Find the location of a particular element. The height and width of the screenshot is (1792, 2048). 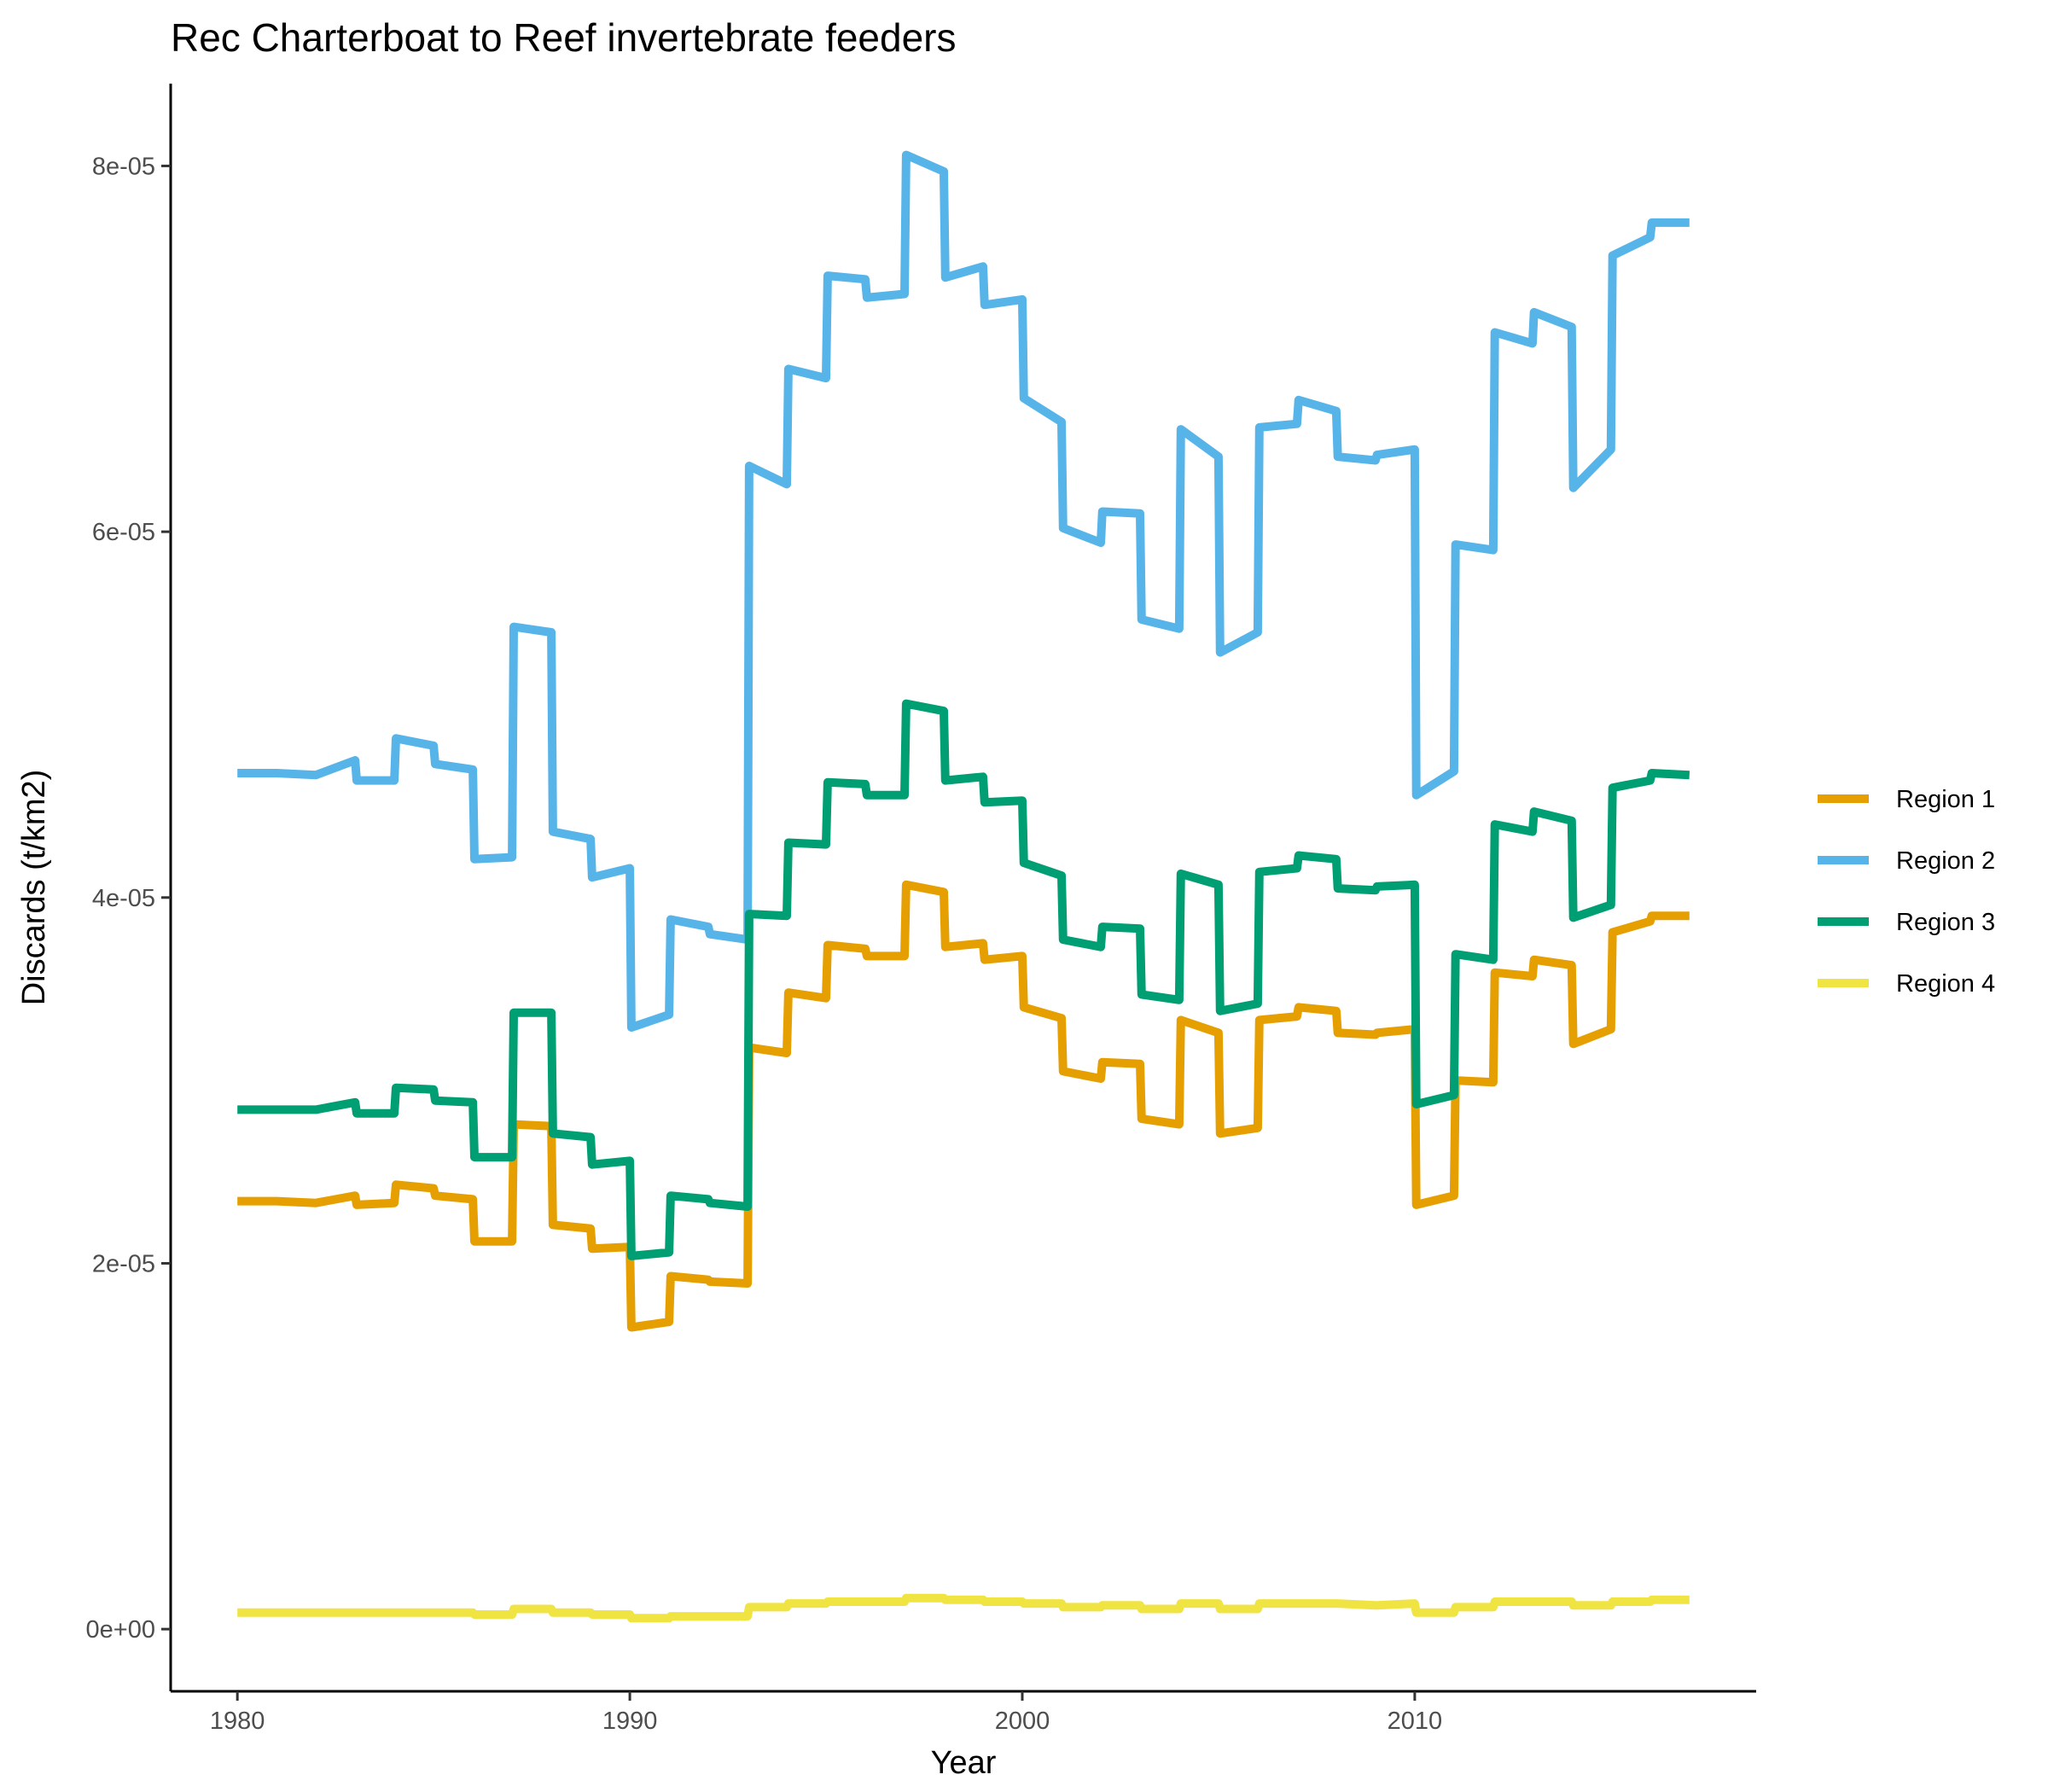

x-axis-ticks: 1980 1990 2000 2010 is located at coordinates (826, 1713).